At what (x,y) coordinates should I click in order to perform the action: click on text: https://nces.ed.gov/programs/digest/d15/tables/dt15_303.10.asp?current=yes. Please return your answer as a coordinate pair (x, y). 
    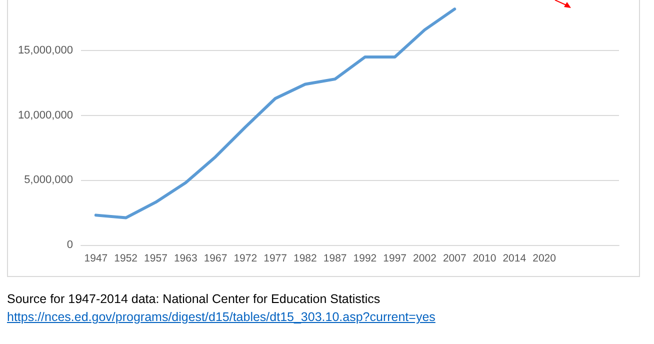
    Looking at the image, I should click on (221, 317).